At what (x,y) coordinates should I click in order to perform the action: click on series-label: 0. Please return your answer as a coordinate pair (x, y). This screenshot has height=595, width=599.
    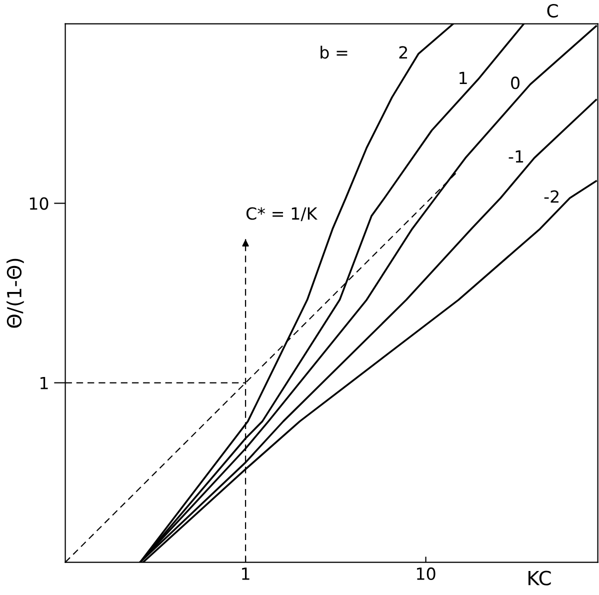
    Looking at the image, I should click on (515, 83).